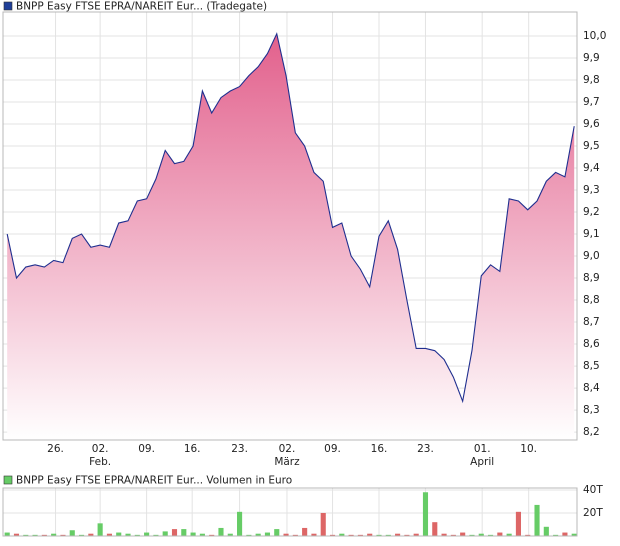  I want to click on y-tick-label: 8,4, so click(591, 388).